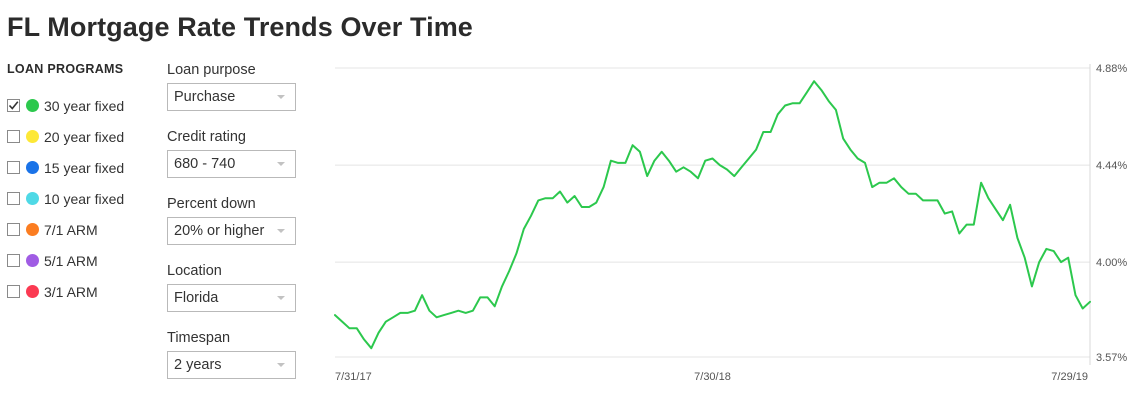  Describe the element at coordinates (211, 204) in the screenshot. I see `filter-label: Percent down` at that location.